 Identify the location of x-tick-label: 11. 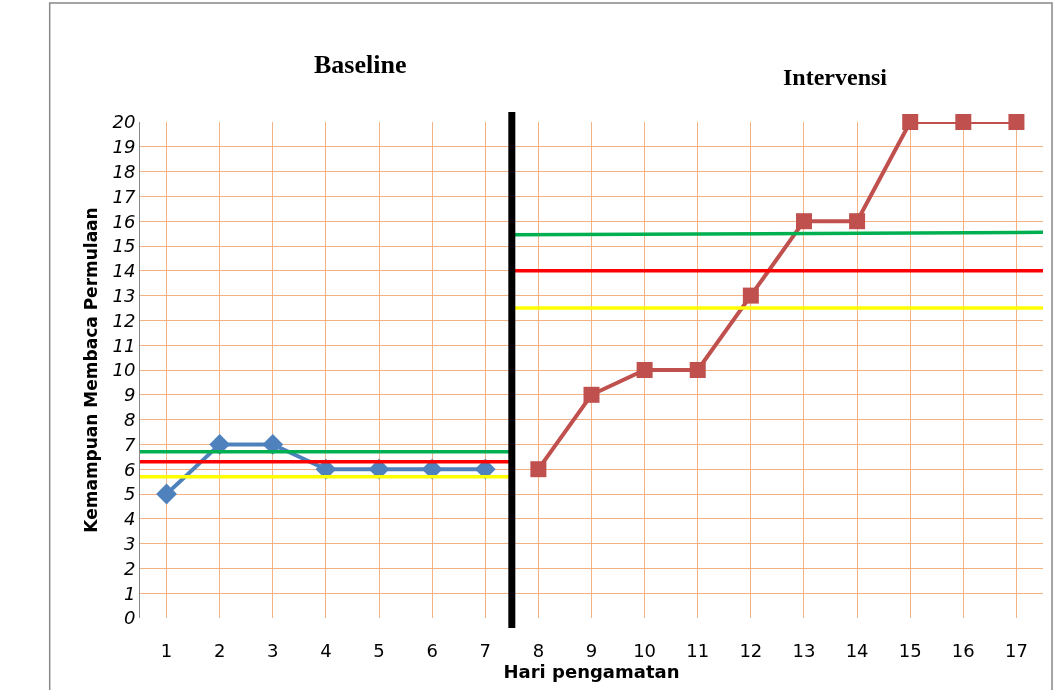
(698, 650).